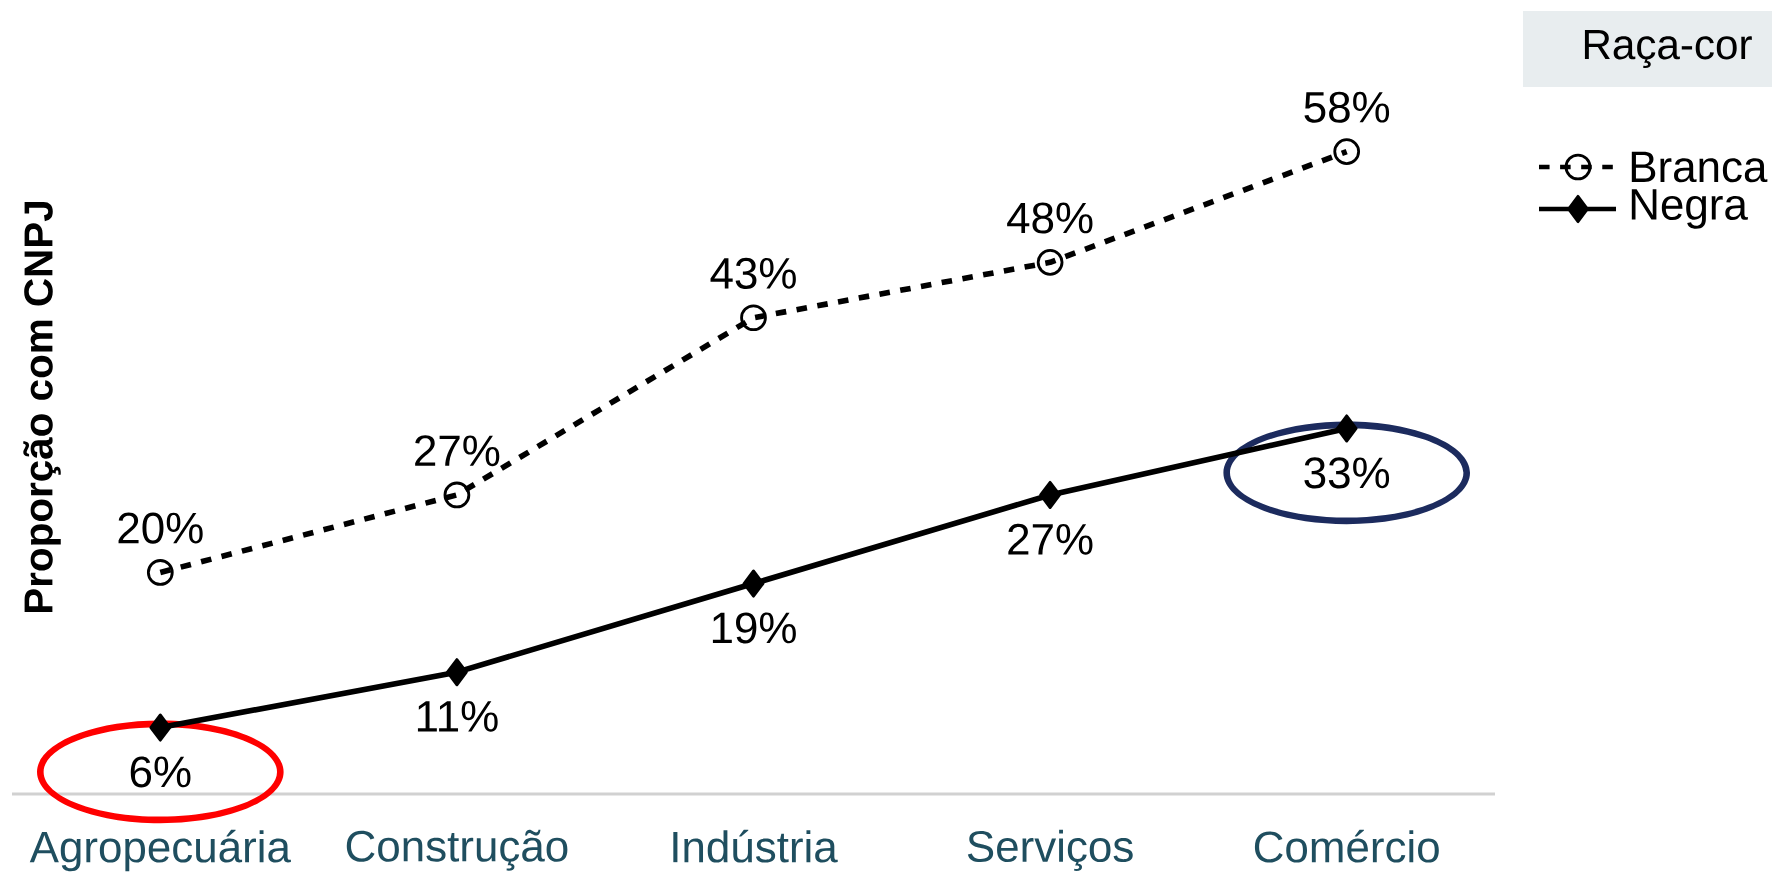 This screenshot has width=1772, height=889. Describe the element at coordinates (1347, 107) in the screenshot. I see `data-label: 58%` at that location.